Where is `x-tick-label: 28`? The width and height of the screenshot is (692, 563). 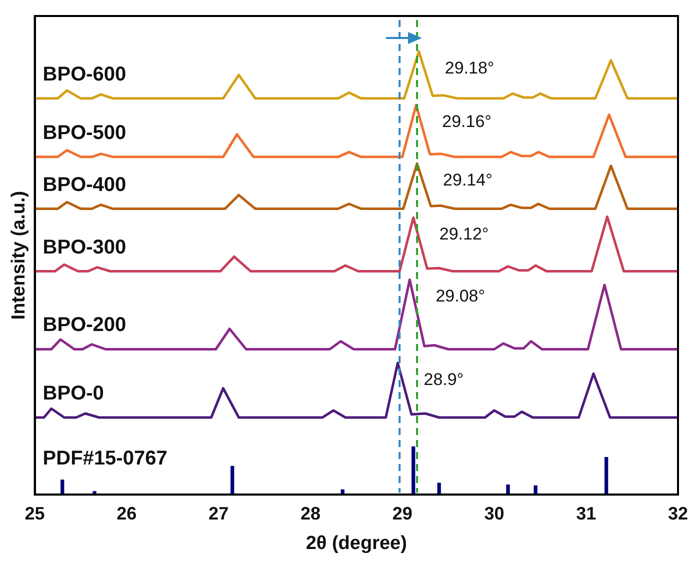 x-tick-label: 28 is located at coordinates (310, 513).